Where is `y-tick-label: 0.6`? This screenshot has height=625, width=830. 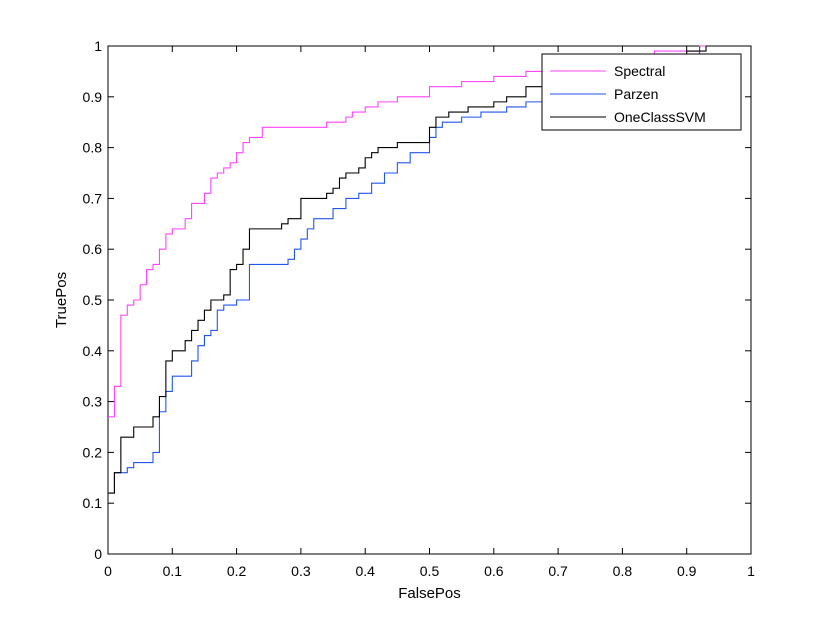
y-tick-label: 0.6 is located at coordinates (93, 249).